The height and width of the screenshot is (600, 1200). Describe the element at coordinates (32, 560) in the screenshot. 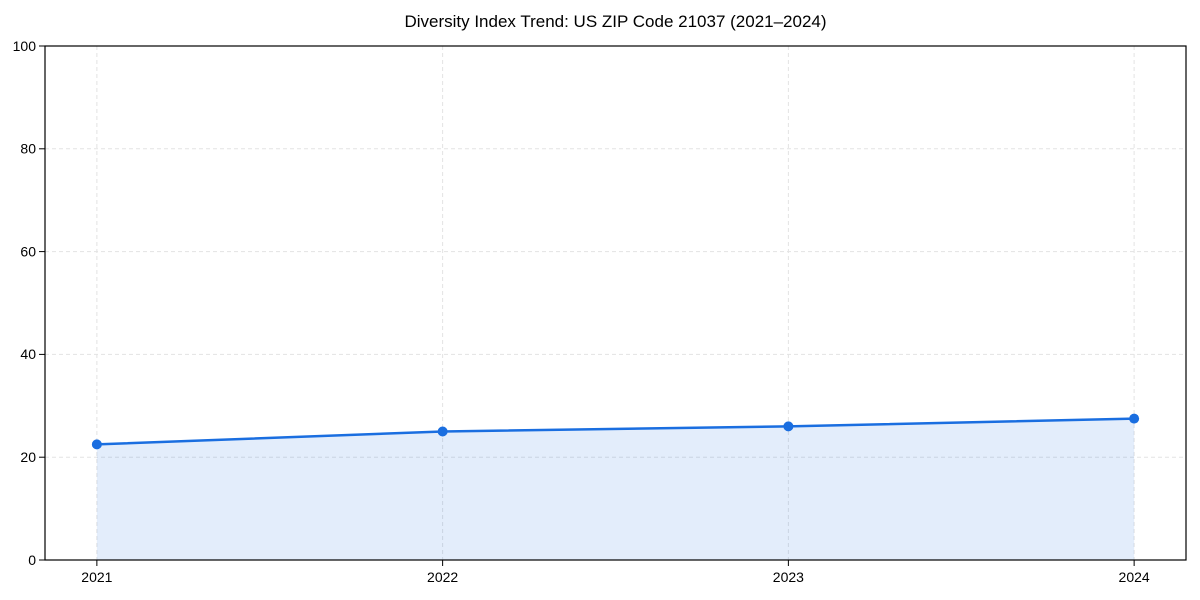

I see `y-tick-label-0: 0` at that location.